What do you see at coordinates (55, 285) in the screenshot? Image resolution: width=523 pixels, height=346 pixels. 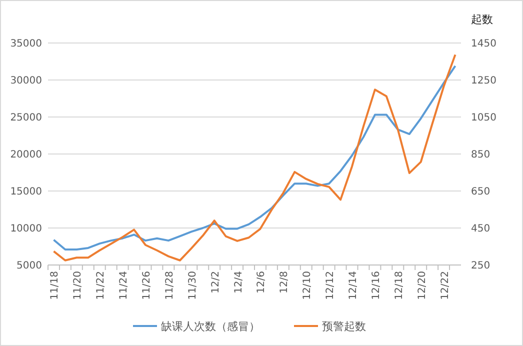 I see `x-tick-label: 11/18` at bounding box center [55, 285].